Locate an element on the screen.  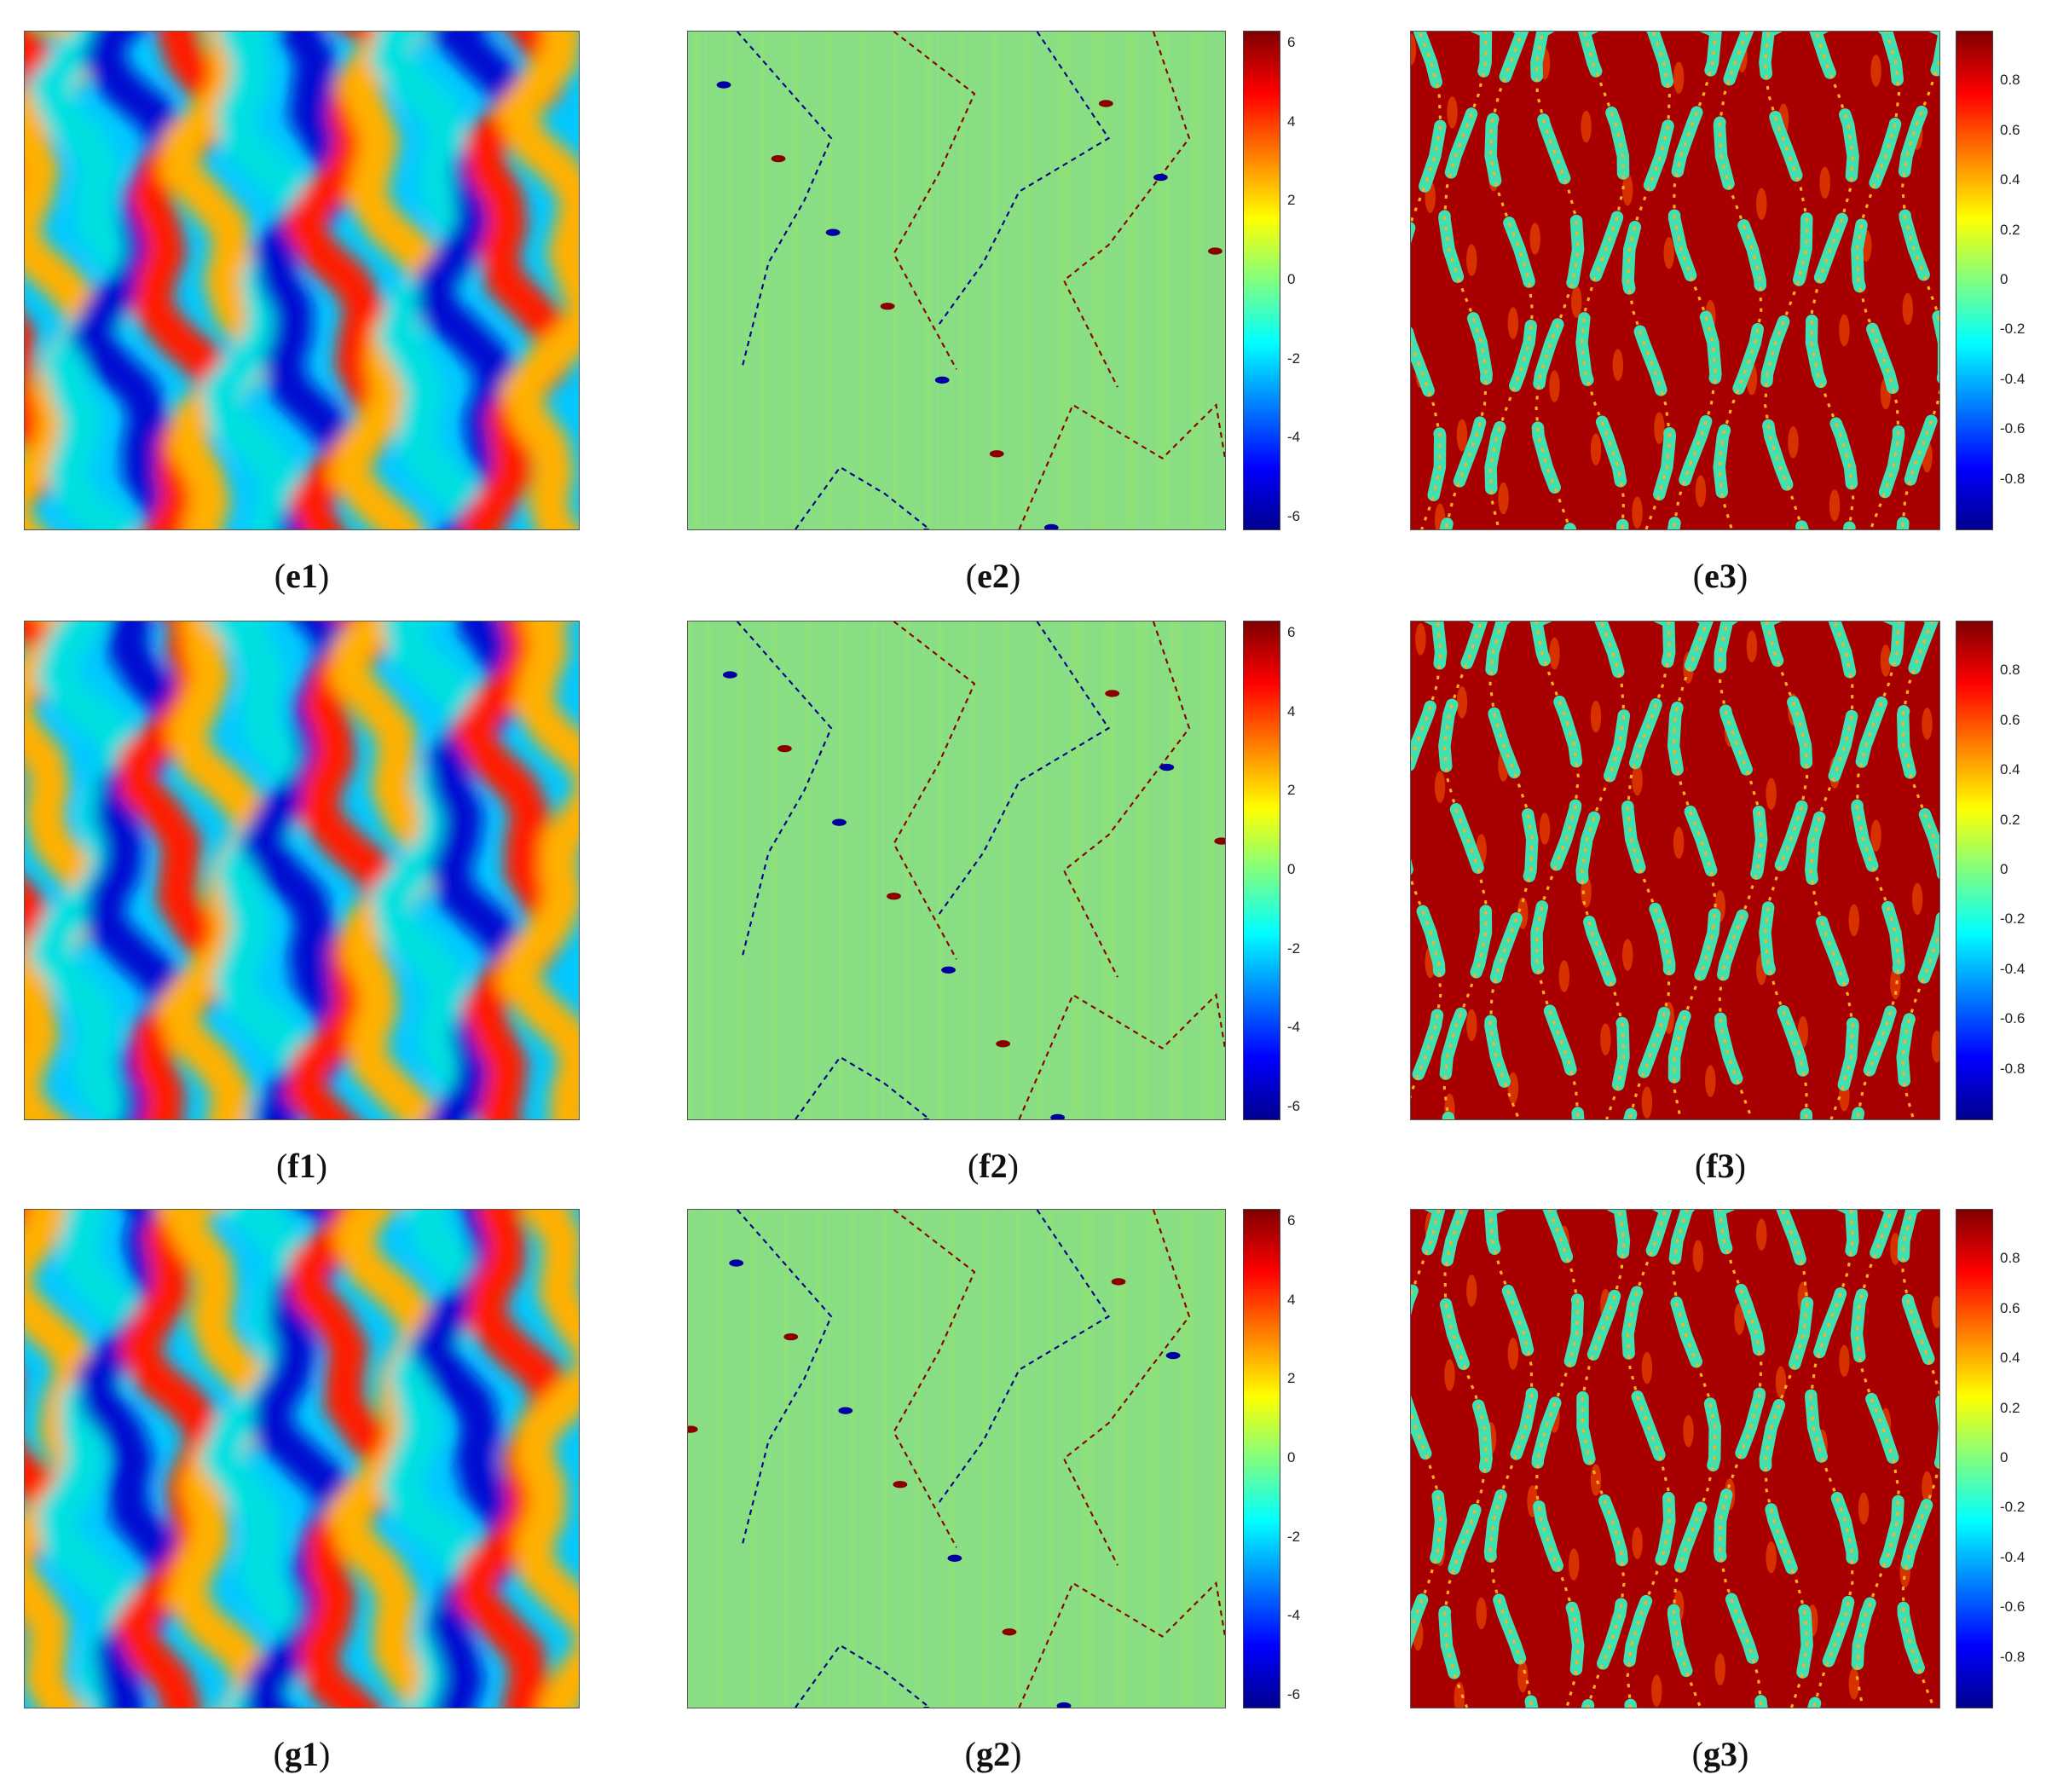
panel-caption: (g2) is located at coordinates (993, 1754).